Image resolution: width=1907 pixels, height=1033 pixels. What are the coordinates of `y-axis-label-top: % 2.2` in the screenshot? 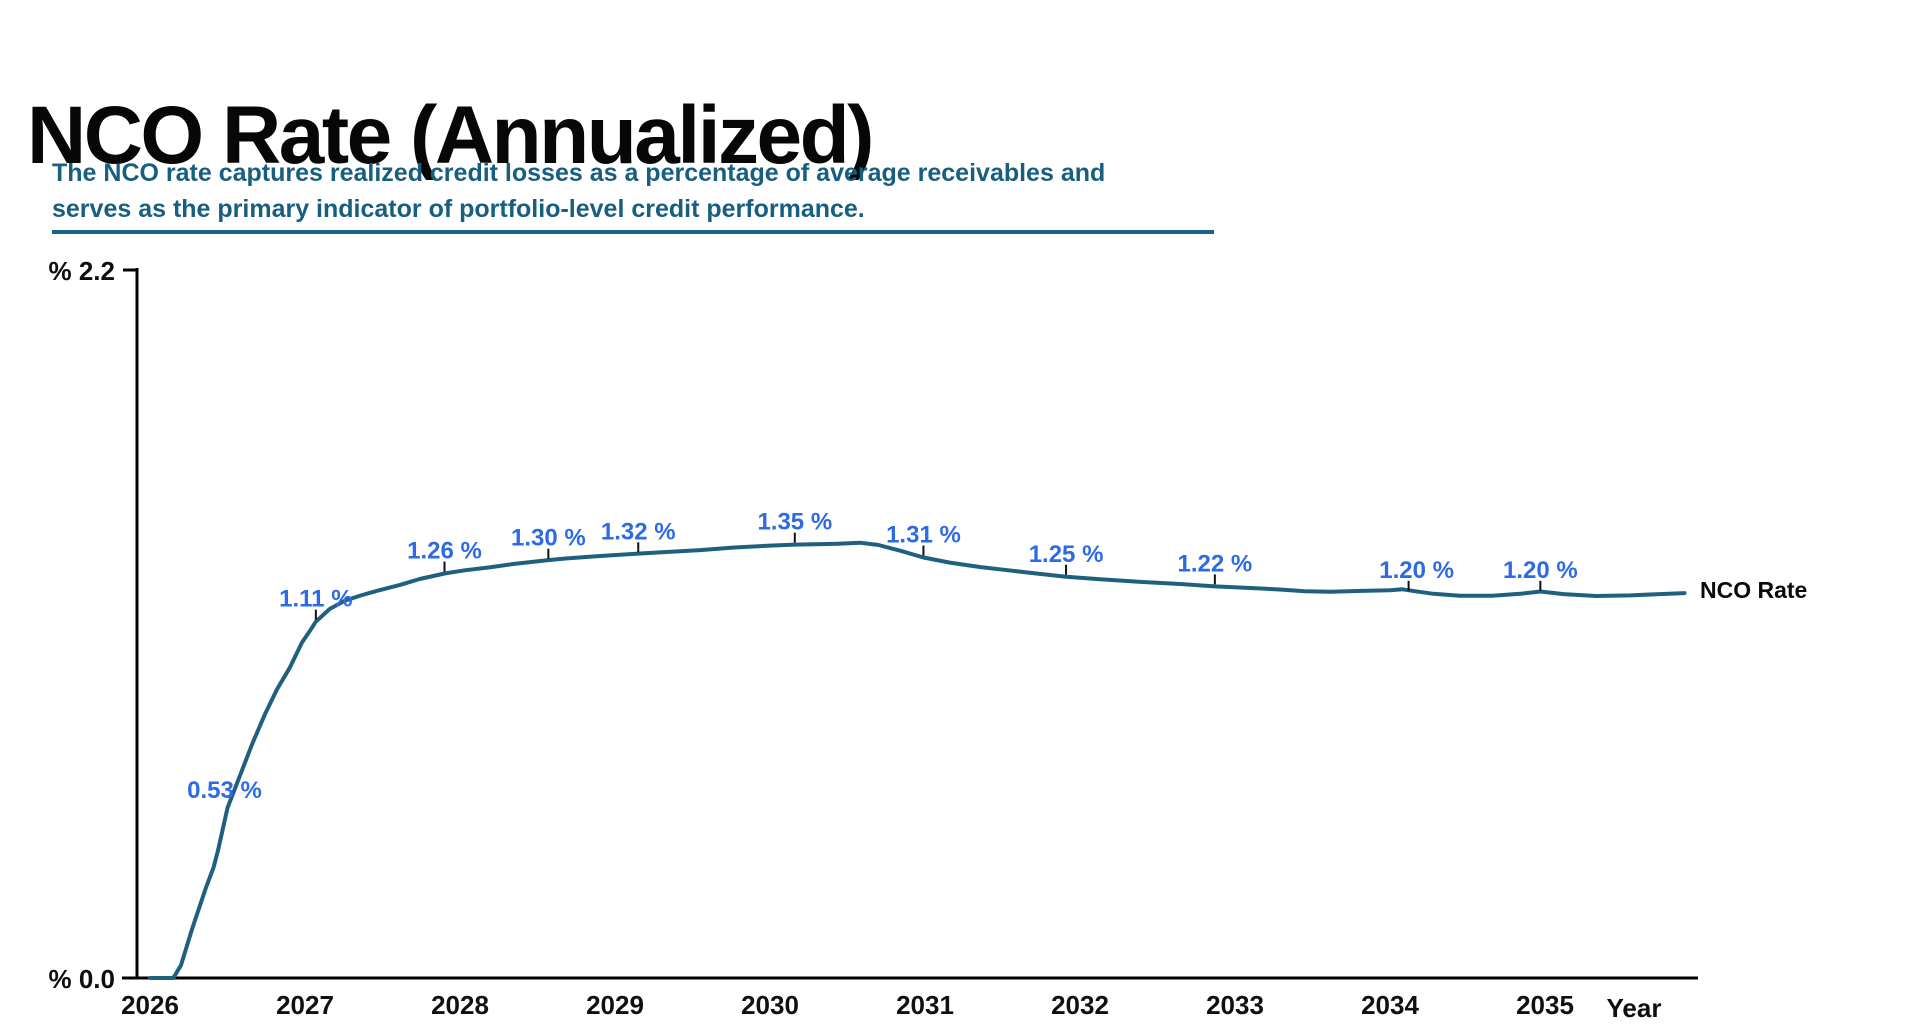 It's located at (82, 271).